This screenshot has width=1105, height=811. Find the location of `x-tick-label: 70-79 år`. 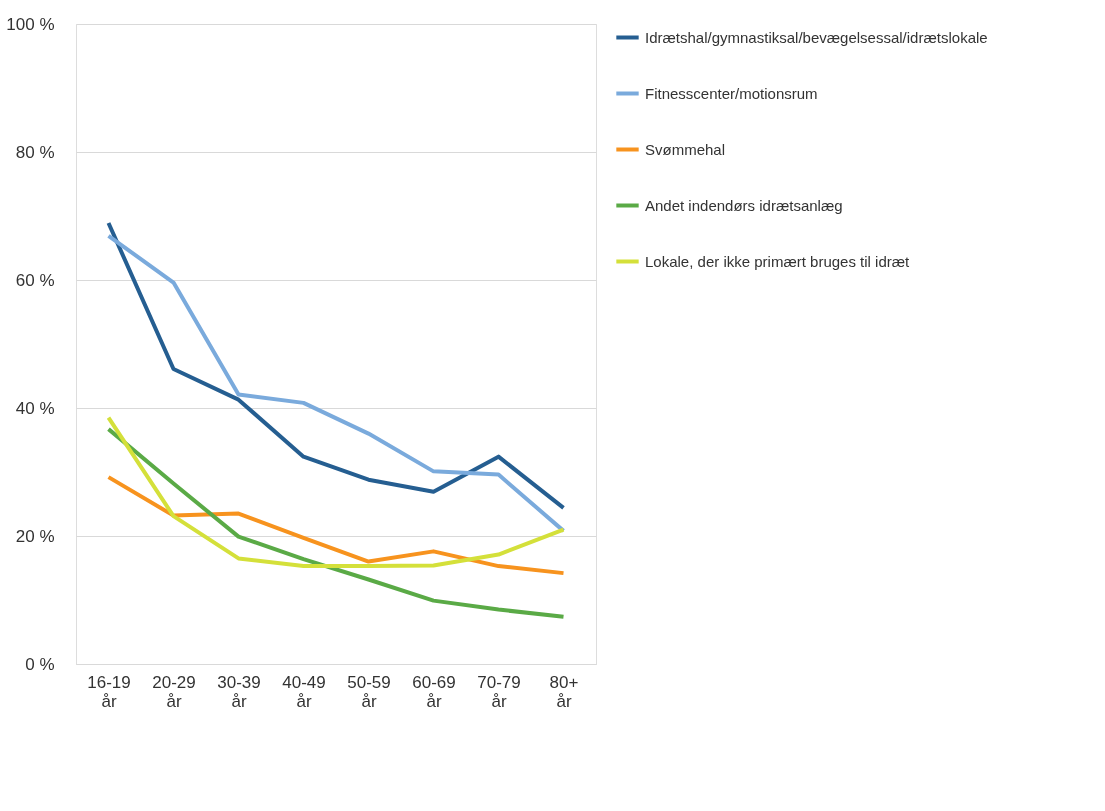

x-tick-label: 70-79 år is located at coordinates (499, 691).